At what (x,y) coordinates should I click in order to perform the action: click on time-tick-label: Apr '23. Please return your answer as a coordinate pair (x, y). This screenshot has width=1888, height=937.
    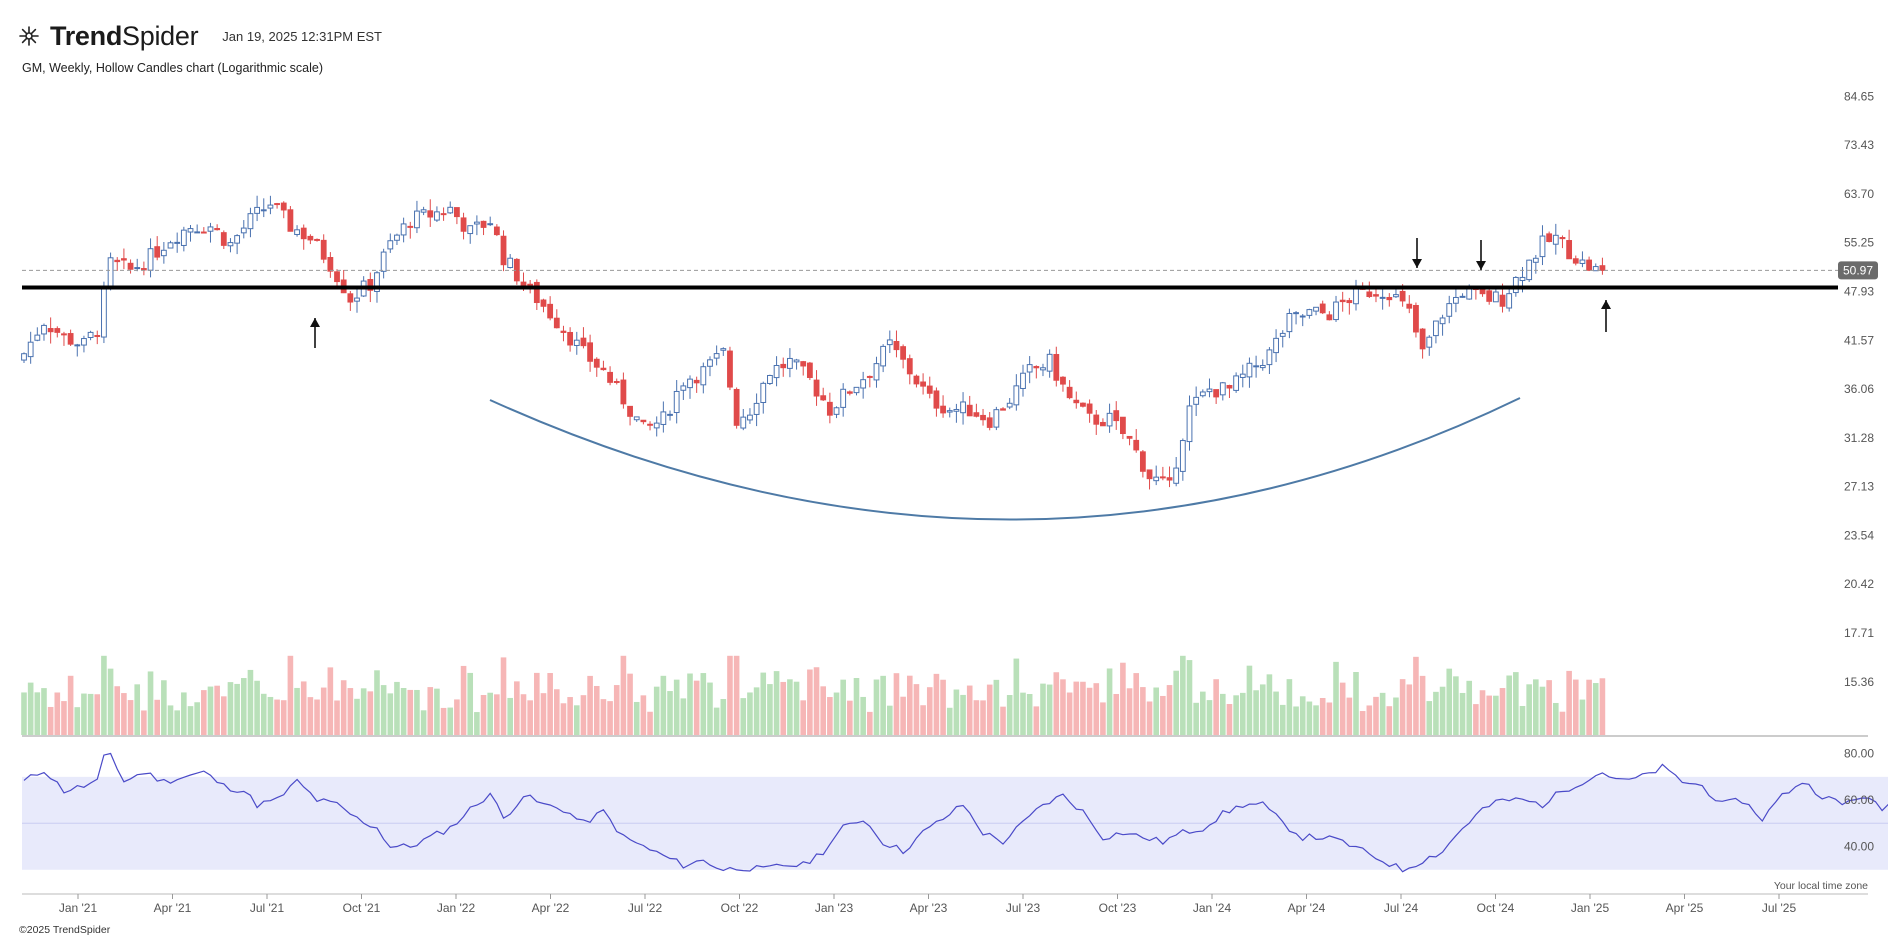
    Looking at the image, I should click on (929, 908).